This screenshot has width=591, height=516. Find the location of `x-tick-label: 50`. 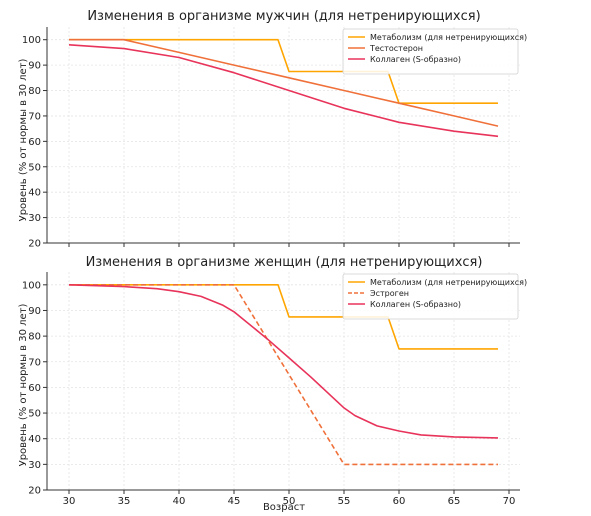

x-tick-label: 50 is located at coordinates (289, 501).